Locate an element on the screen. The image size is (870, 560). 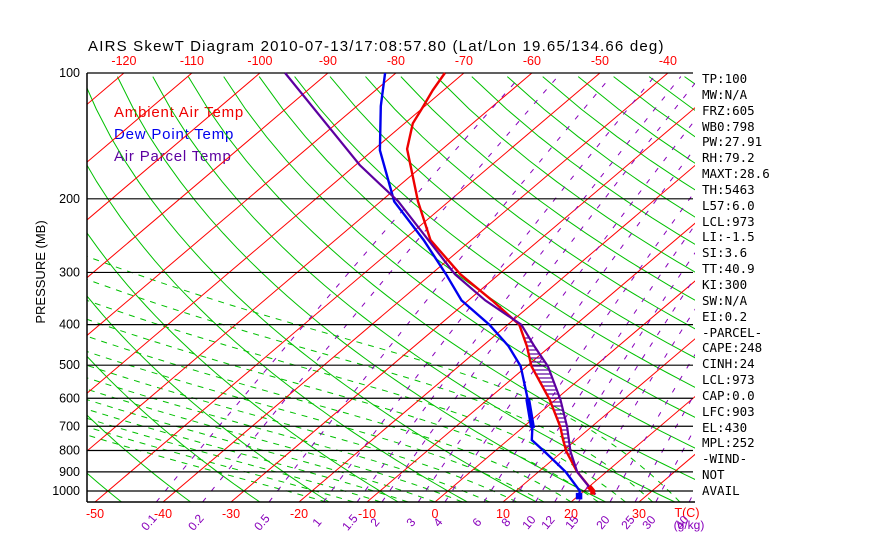
mixing-ratio-tick: 20 is located at coordinates (603, 522).